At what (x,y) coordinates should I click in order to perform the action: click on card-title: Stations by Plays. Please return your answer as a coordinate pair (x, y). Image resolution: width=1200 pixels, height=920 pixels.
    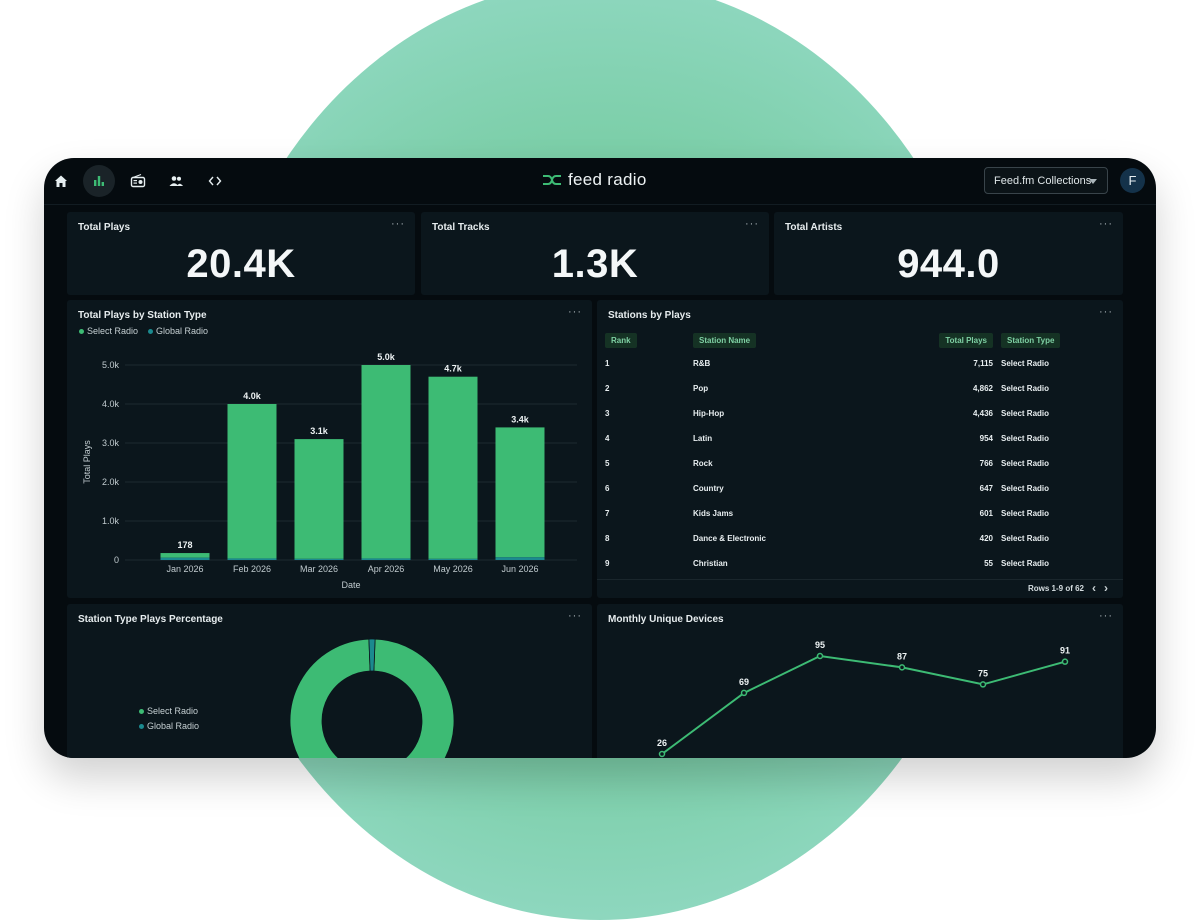
    Looking at the image, I should click on (649, 315).